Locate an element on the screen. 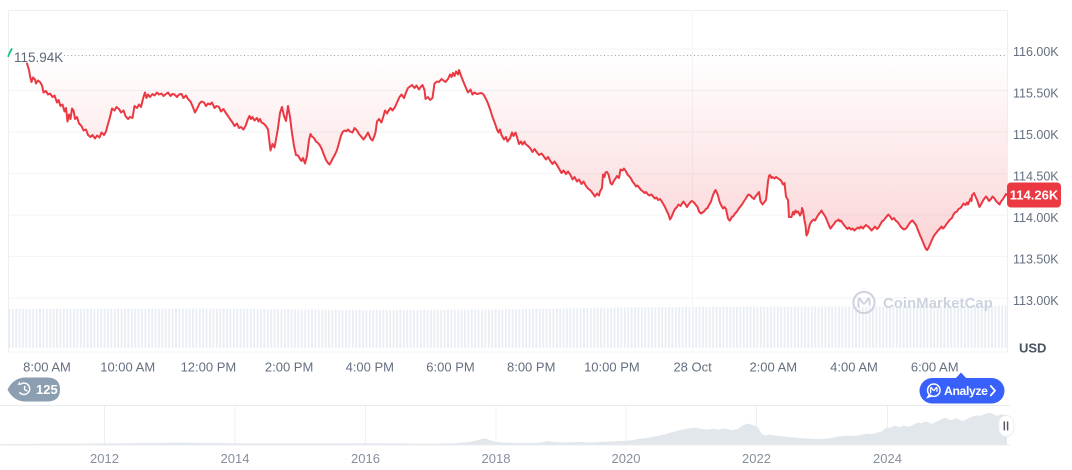  svg-text: 115.50K is located at coordinates (1036, 94).